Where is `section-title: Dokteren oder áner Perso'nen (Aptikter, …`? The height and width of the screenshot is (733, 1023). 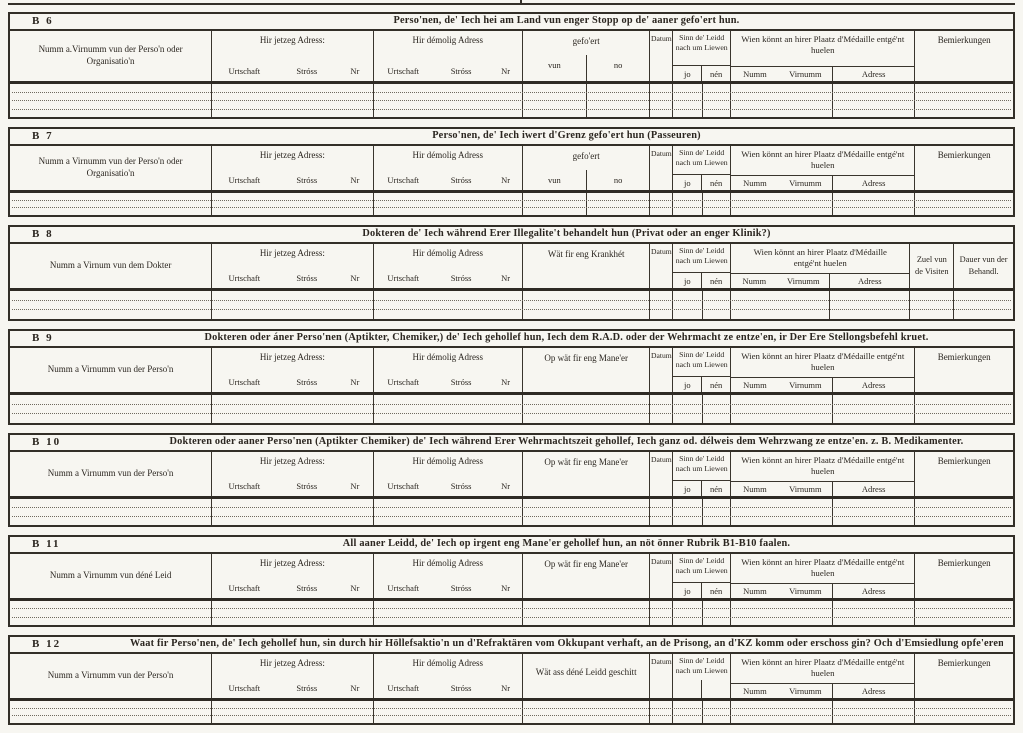
section-title: Dokteren oder áner Perso'nen (Aptikter, … is located at coordinates (566, 337).